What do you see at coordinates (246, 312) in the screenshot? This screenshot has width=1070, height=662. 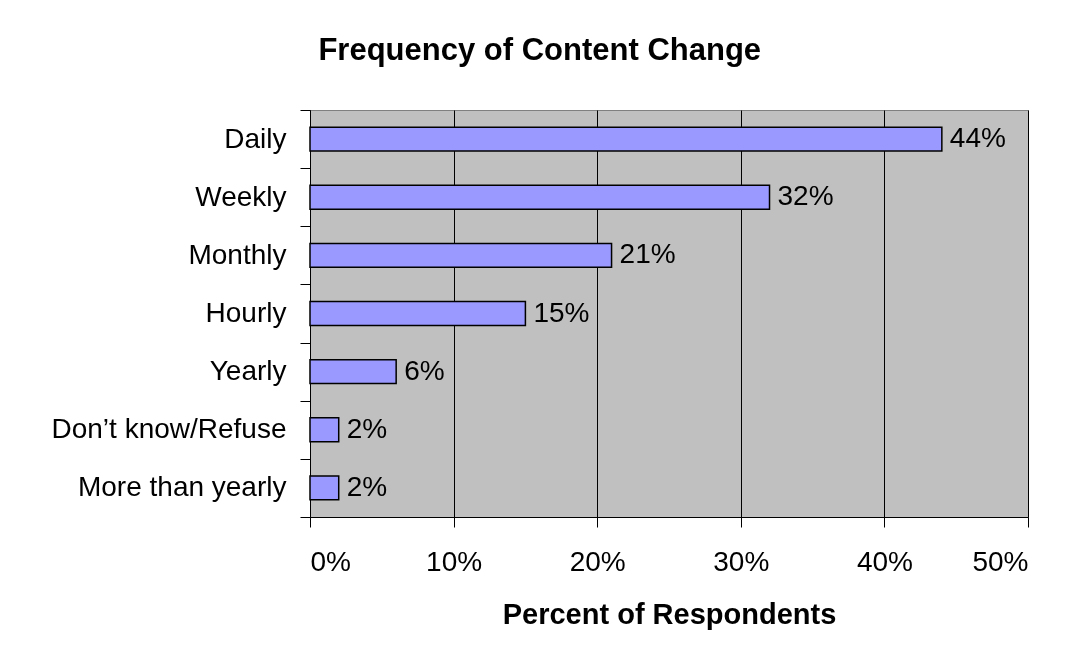 I see `y-tick-label: Hourly` at bounding box center [246, 312].